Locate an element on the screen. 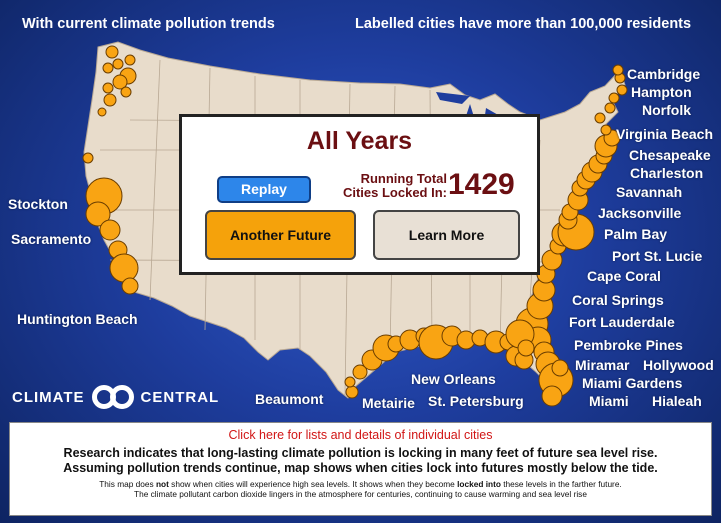  climate-central-logo: CLIMATE CENTRAL is located at coordinates (115, 397).